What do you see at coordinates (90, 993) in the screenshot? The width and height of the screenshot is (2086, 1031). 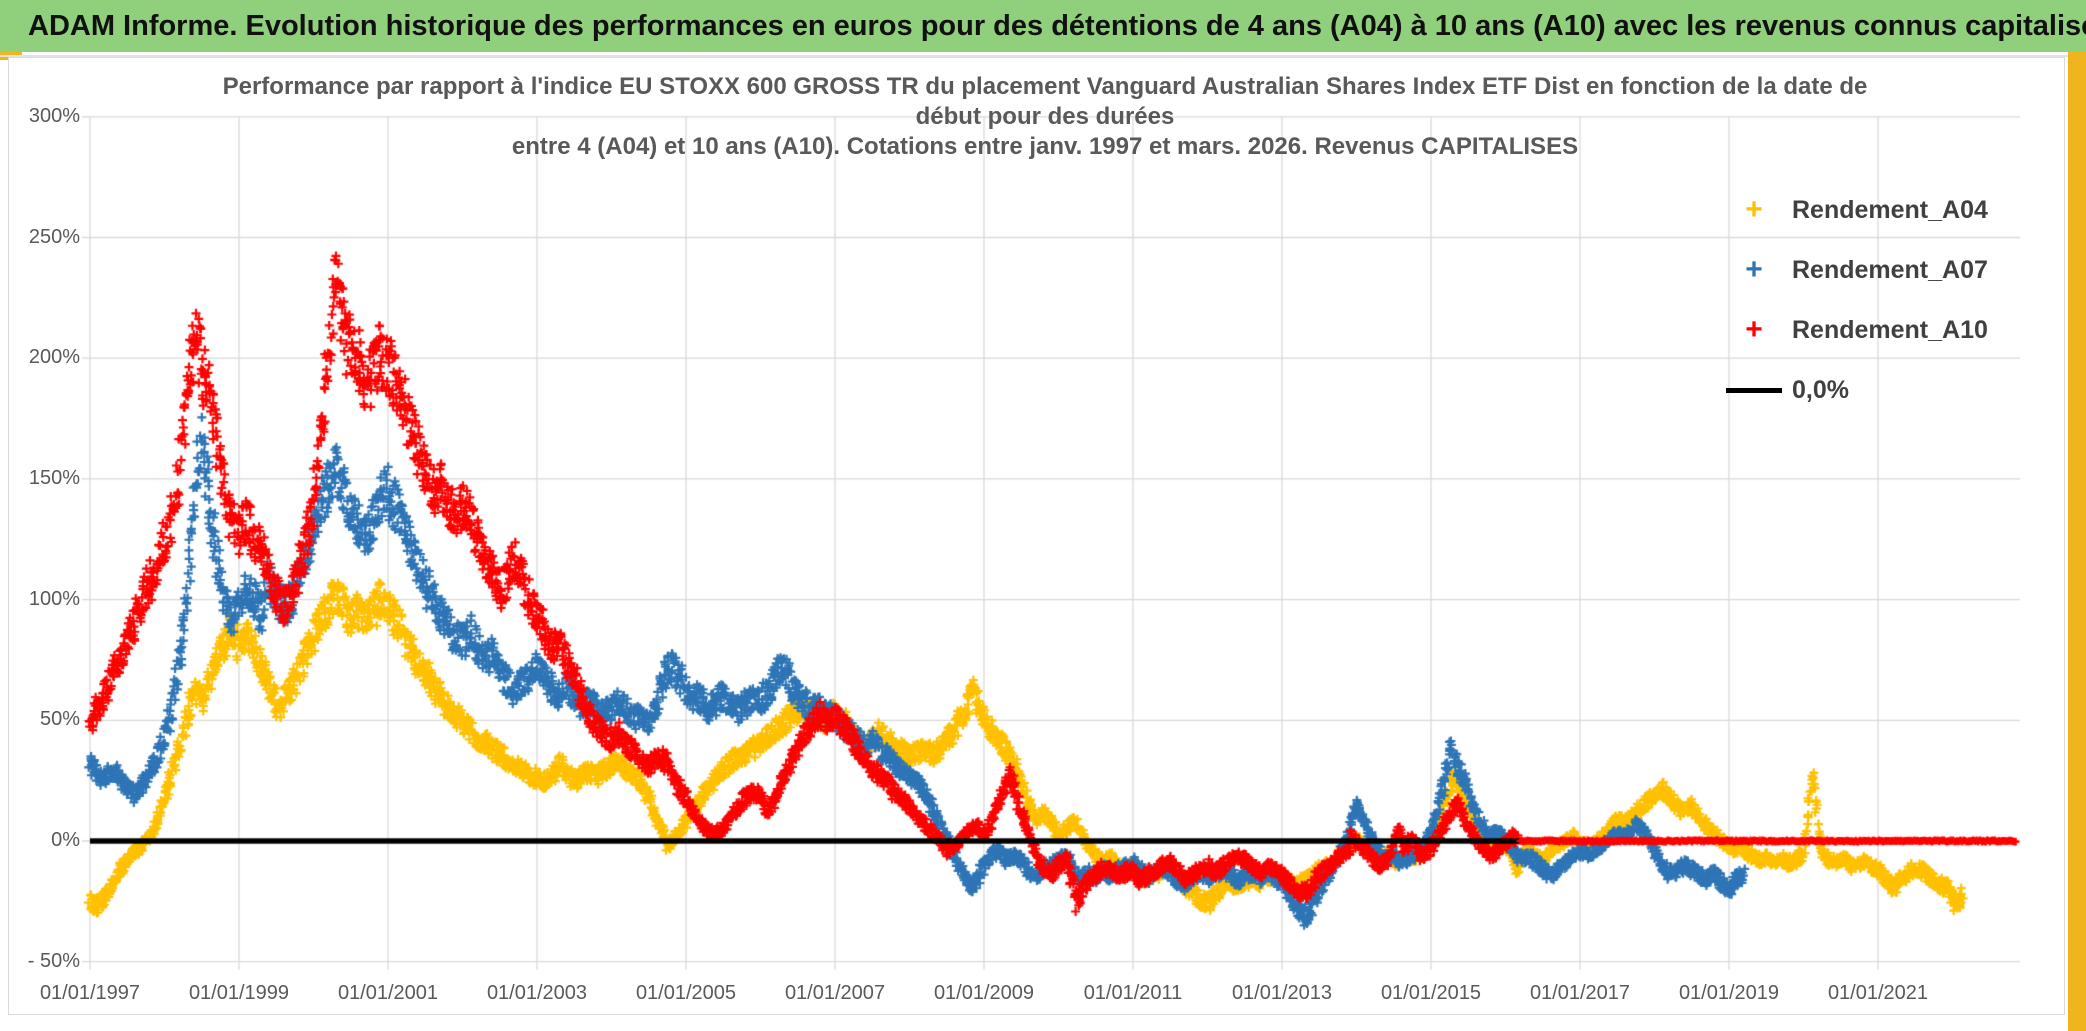 I see `x-axis-tick-label: 01/01/1997` at bounding box center [90, 993].